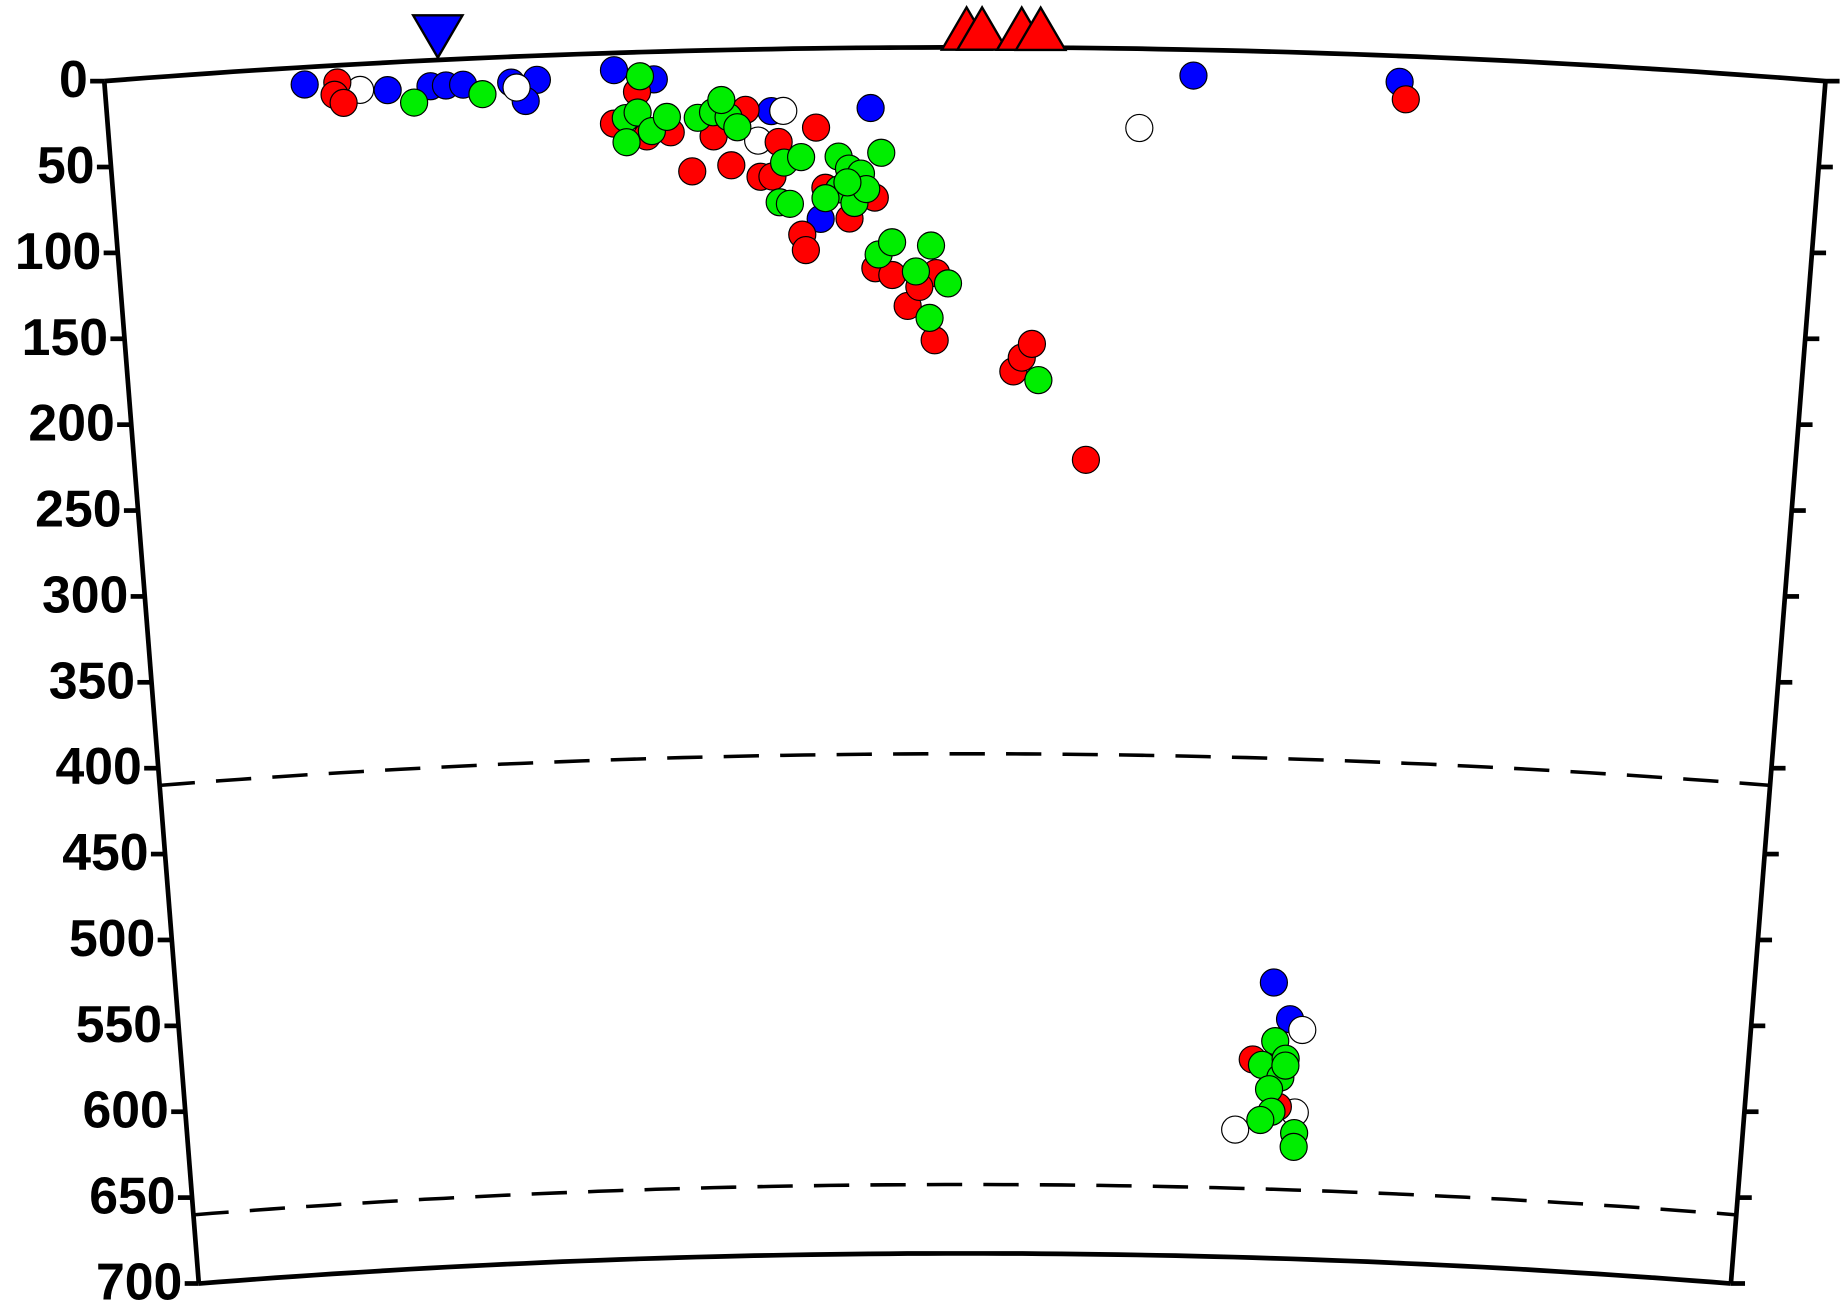  Describe the element at coordinates (119, 1024) in the screenshot. I see `y-tick-label: 550` at that location.